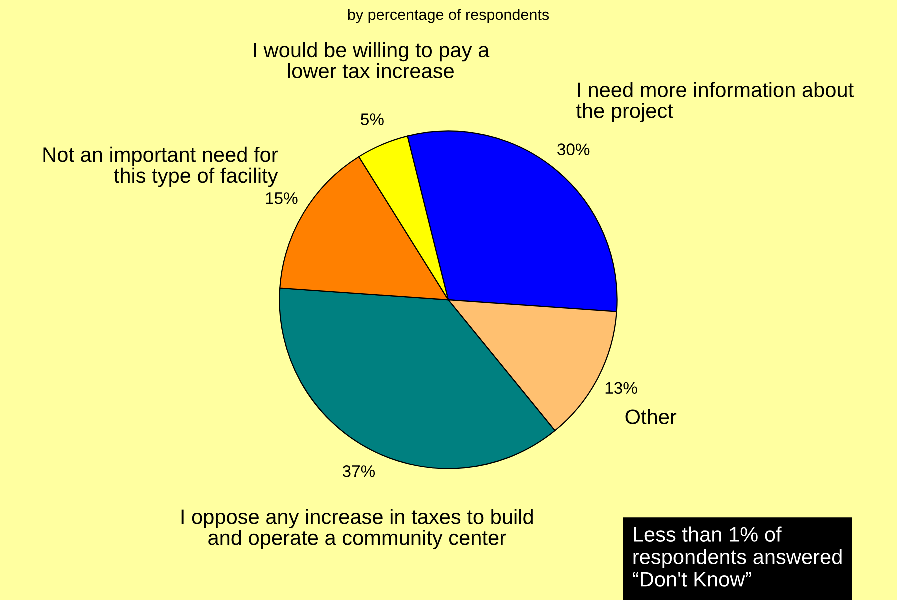  Describe the element at coordinates (372, 60) in the screenshot. I see `slice-label: I would be willing to pay a lower tax increase` at that location.